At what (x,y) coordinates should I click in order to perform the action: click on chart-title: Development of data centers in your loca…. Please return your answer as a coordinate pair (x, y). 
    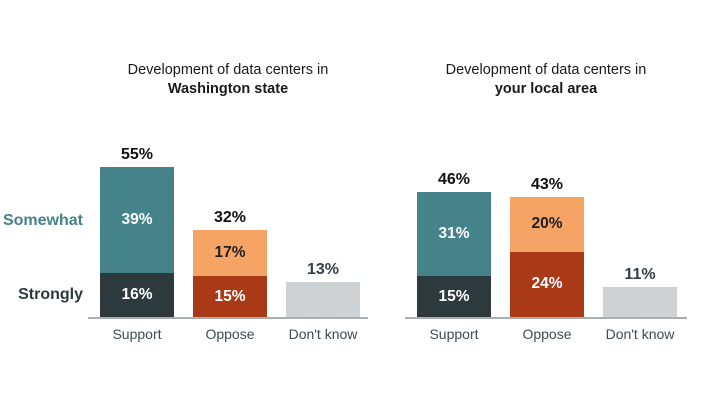
    Looking at the image, I should click on (546, 80).